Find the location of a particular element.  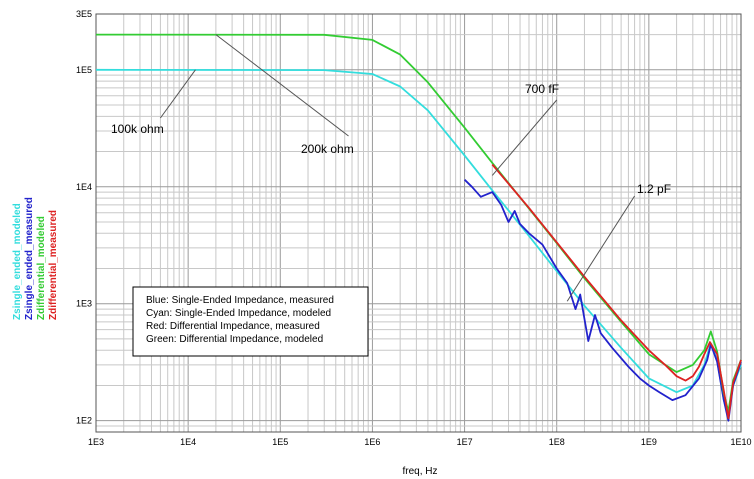

annotation-700ff: 700 fF is located at coordinates (542, 89).